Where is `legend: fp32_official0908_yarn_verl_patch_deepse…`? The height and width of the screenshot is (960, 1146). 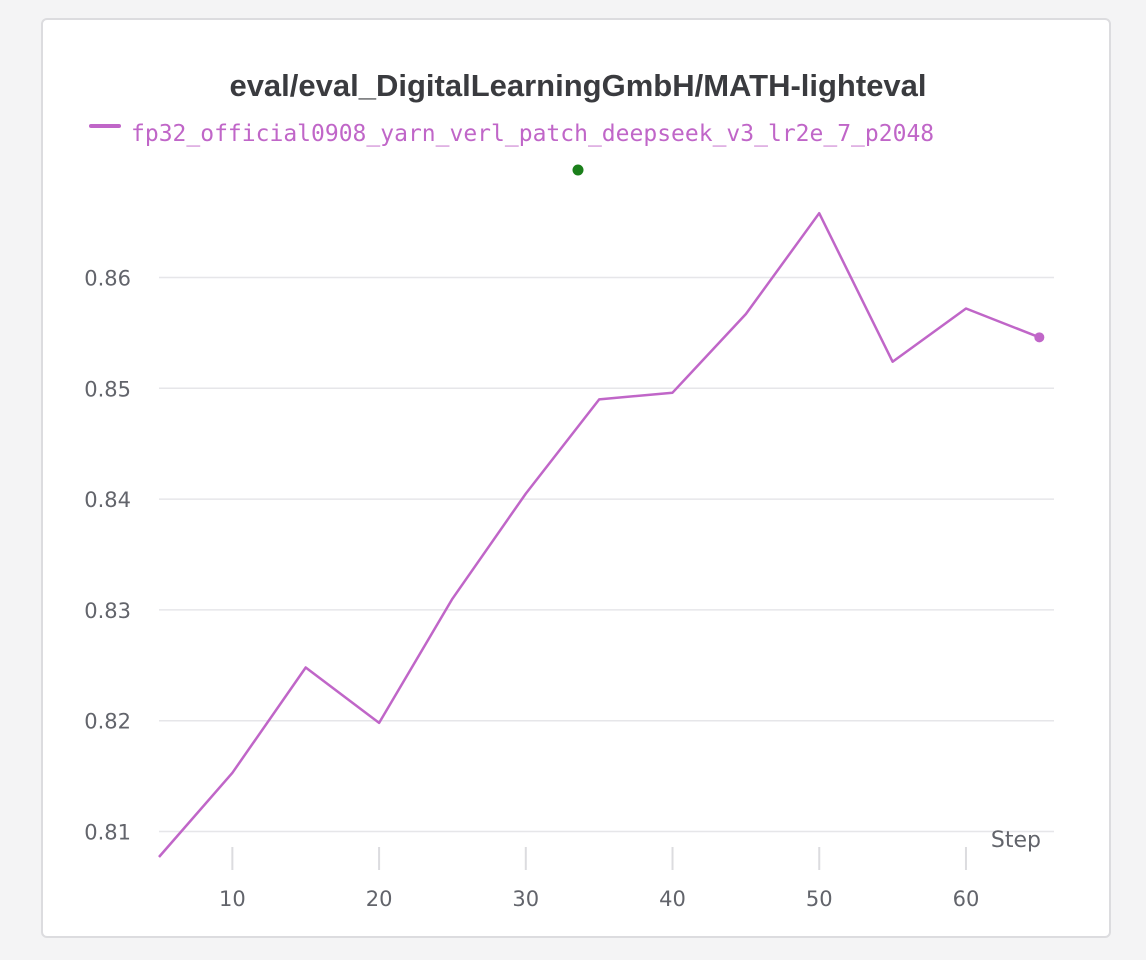
legend: fp32_official0908_yarn_verl_patch_deepse… is located at coordinates (512, 134).